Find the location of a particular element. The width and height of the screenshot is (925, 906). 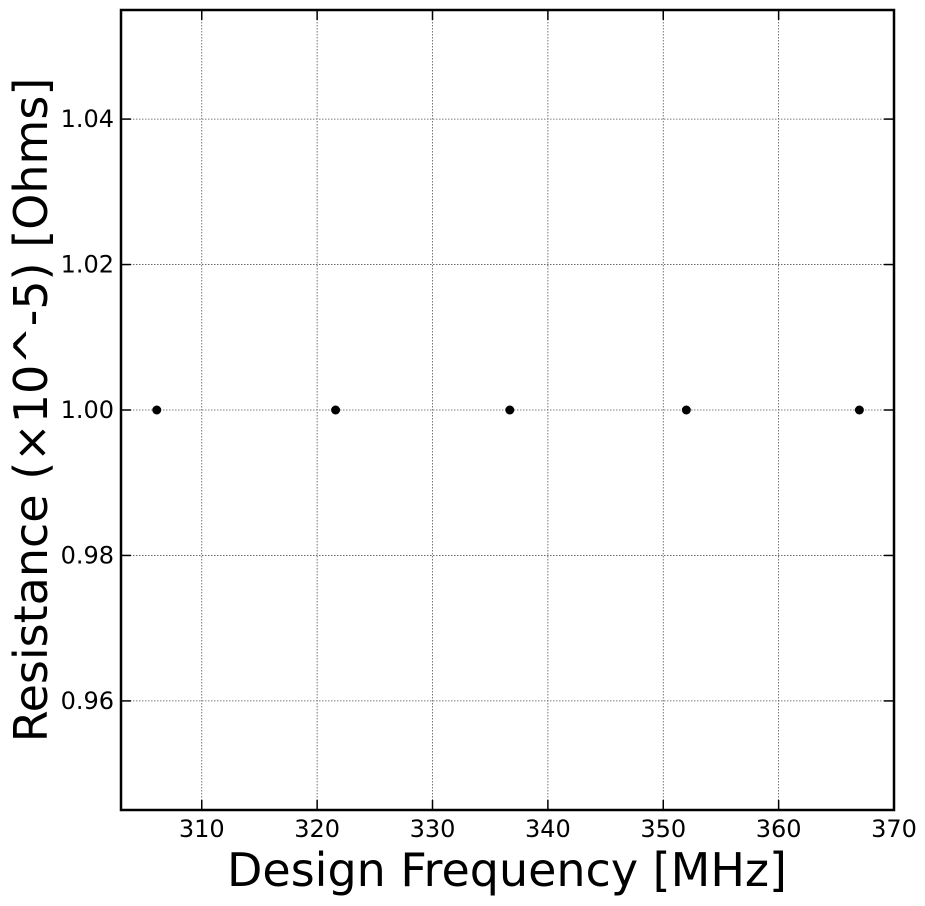

x-tick-label: 340 is located at coordinates (548, 829).